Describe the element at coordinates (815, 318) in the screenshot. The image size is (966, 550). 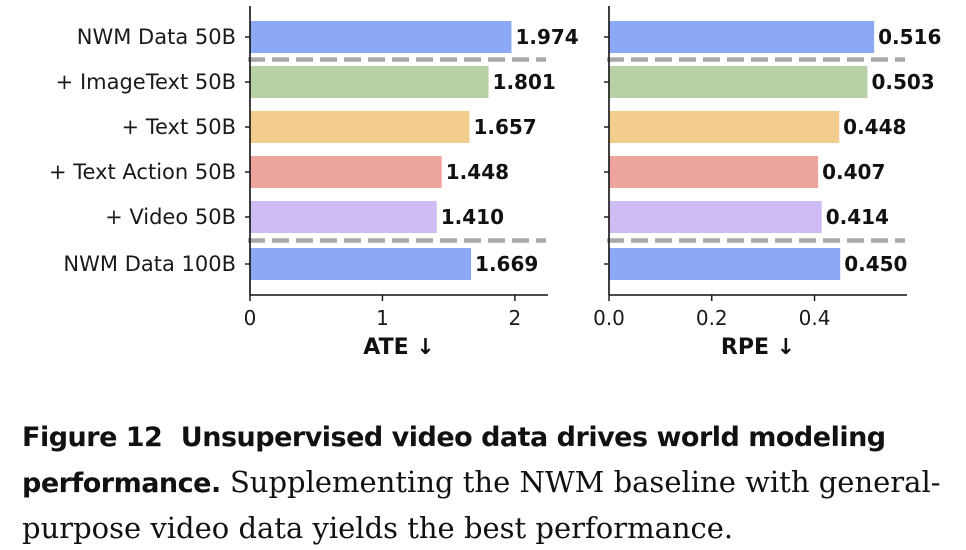
I see `x-tick-label: 0.4` at that location.